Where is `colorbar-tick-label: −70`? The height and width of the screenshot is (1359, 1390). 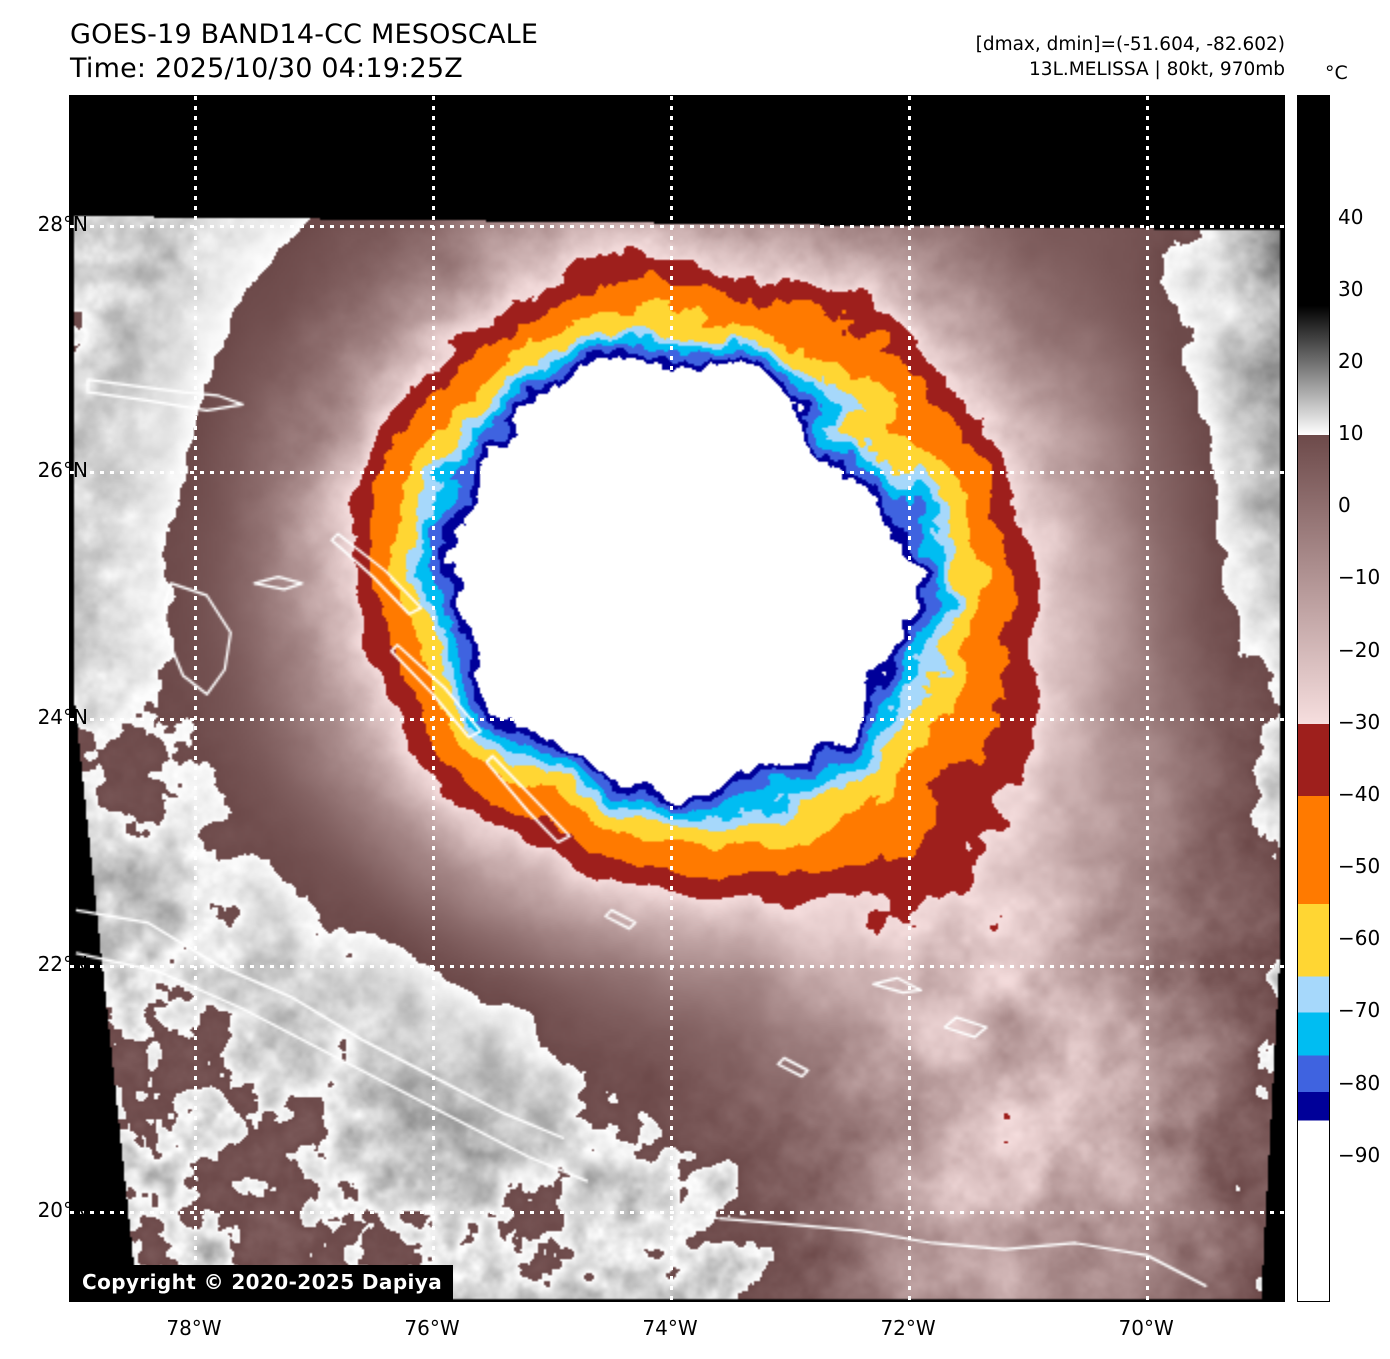
colorbar-tick-label: −70 is located at coordinates (1359, 1010).